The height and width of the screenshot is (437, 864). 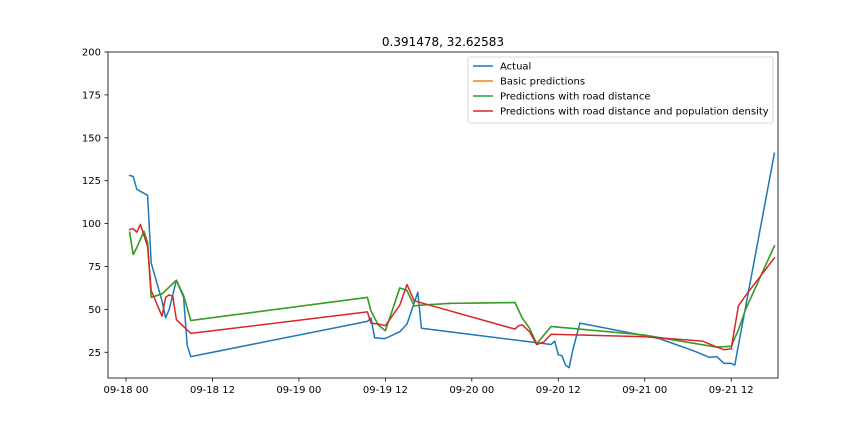 What do you see at coordinates (542, 82) in the screenshot?
I see `legend-label-basic-predictions: Basic predictions` at bounding box center [542, 82].